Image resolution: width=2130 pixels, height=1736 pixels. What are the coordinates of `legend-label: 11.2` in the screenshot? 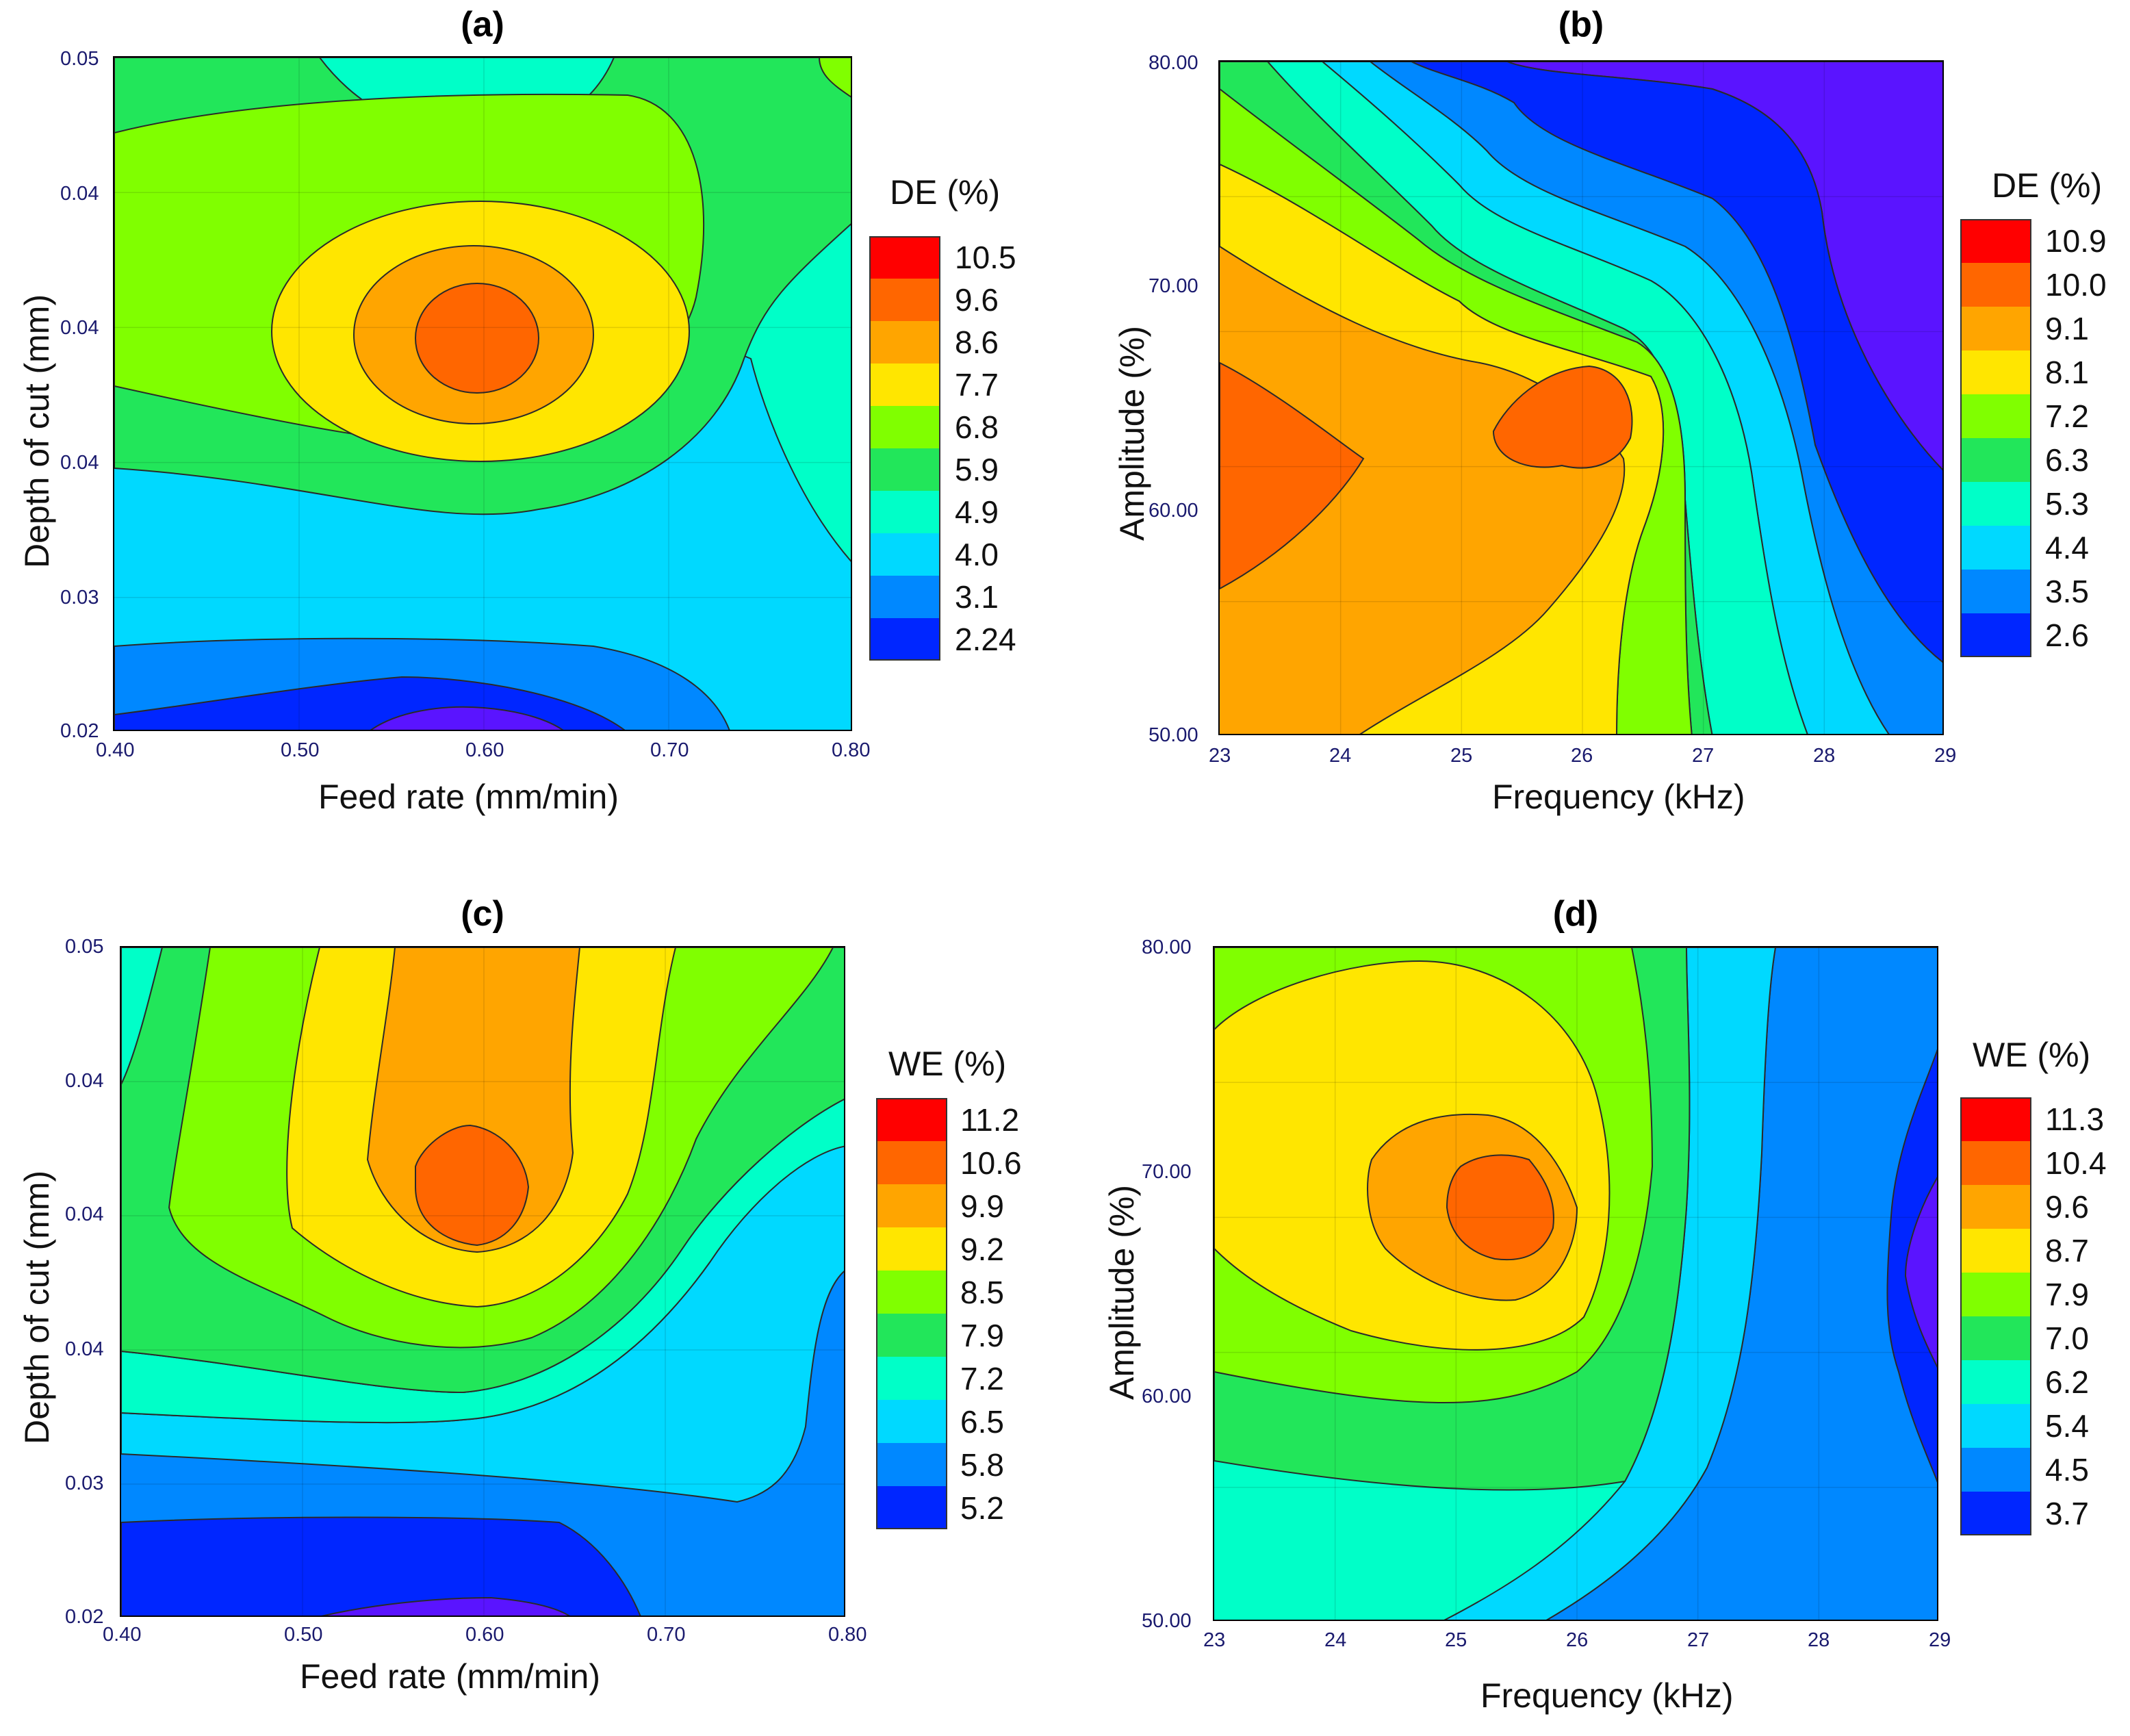 It's located at (990, 1120).